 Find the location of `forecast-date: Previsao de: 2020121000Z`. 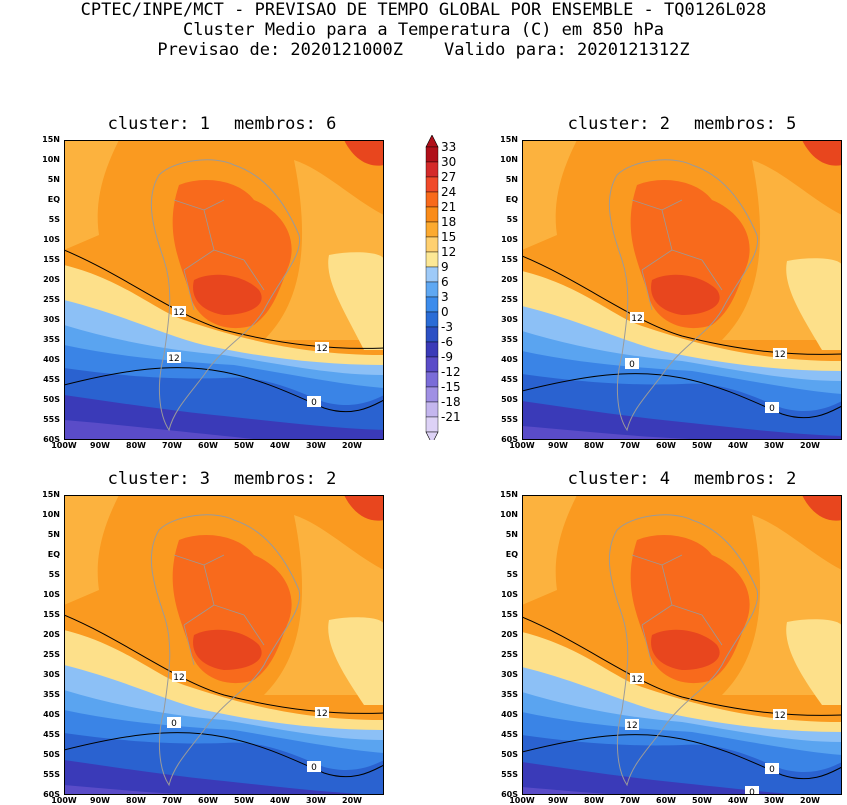

forecast-date: Previsao de: 2020121000Z is located at coordinates (280, 50).